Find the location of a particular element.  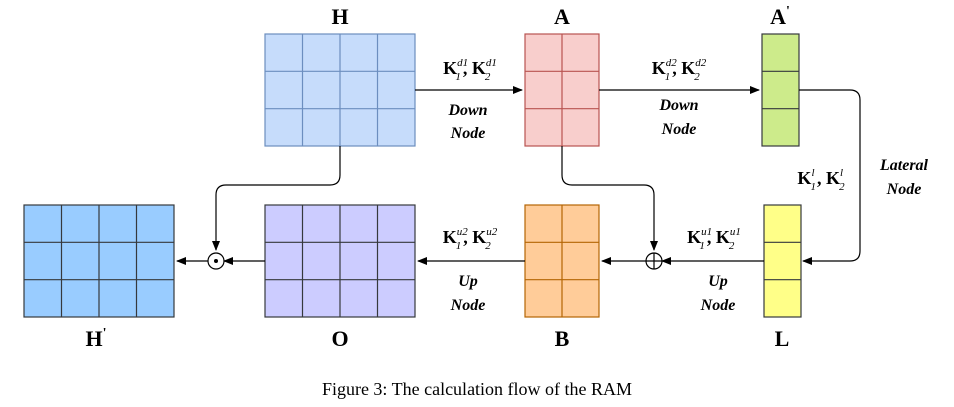

down-node-1-line1: Down is located at coordinates (467, 110).